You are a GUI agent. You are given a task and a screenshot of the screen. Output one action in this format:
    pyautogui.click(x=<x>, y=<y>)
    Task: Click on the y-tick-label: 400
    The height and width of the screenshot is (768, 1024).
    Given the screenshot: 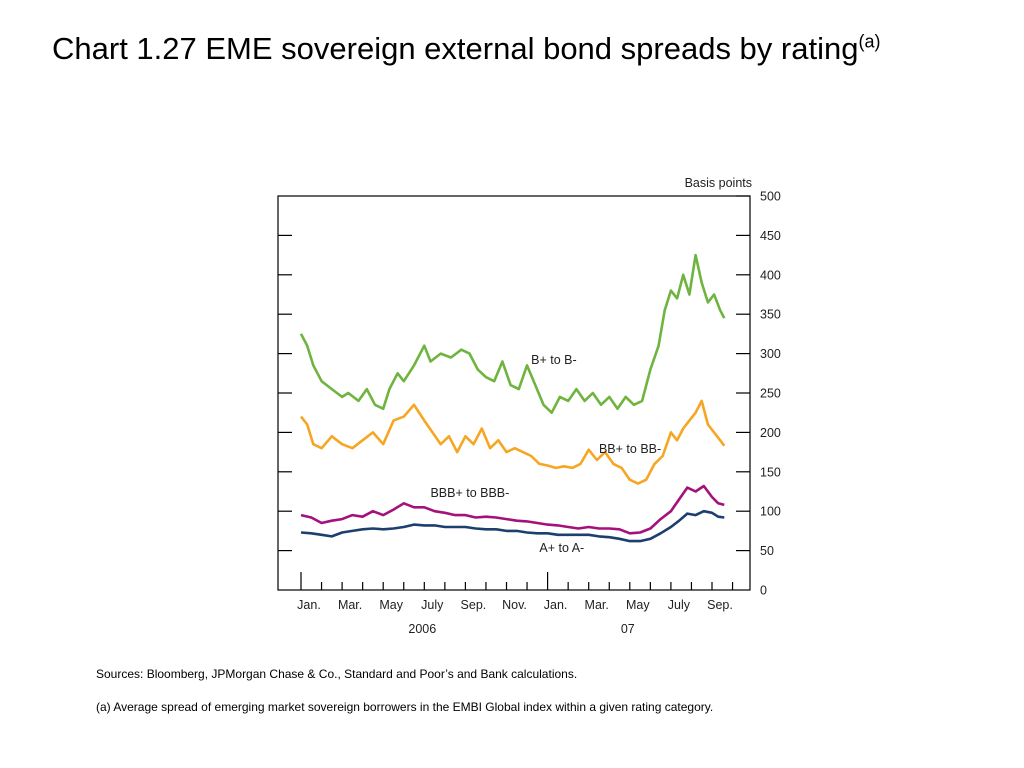 What is the action you would take?
    pyautogui.click(x=770, y=275)
    